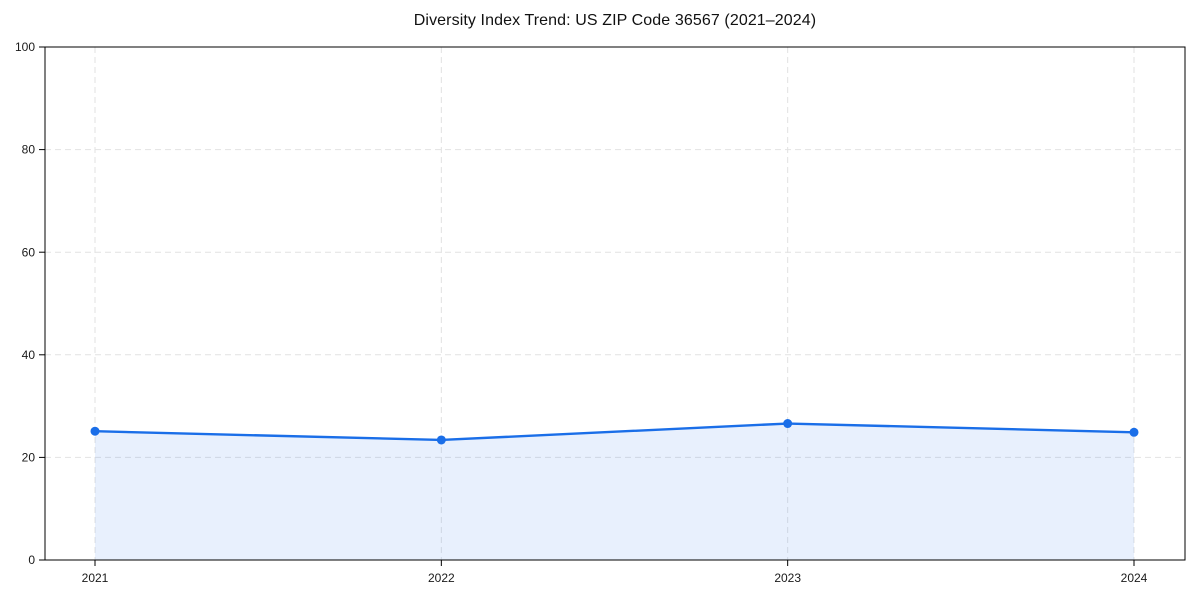 Image resolution: width=1200 pixels, height=600 pixels. What do you see at coordinates (29, 252) in the screenshot?
I see `y-tick-label: 60` at bounding box center [29, 252].